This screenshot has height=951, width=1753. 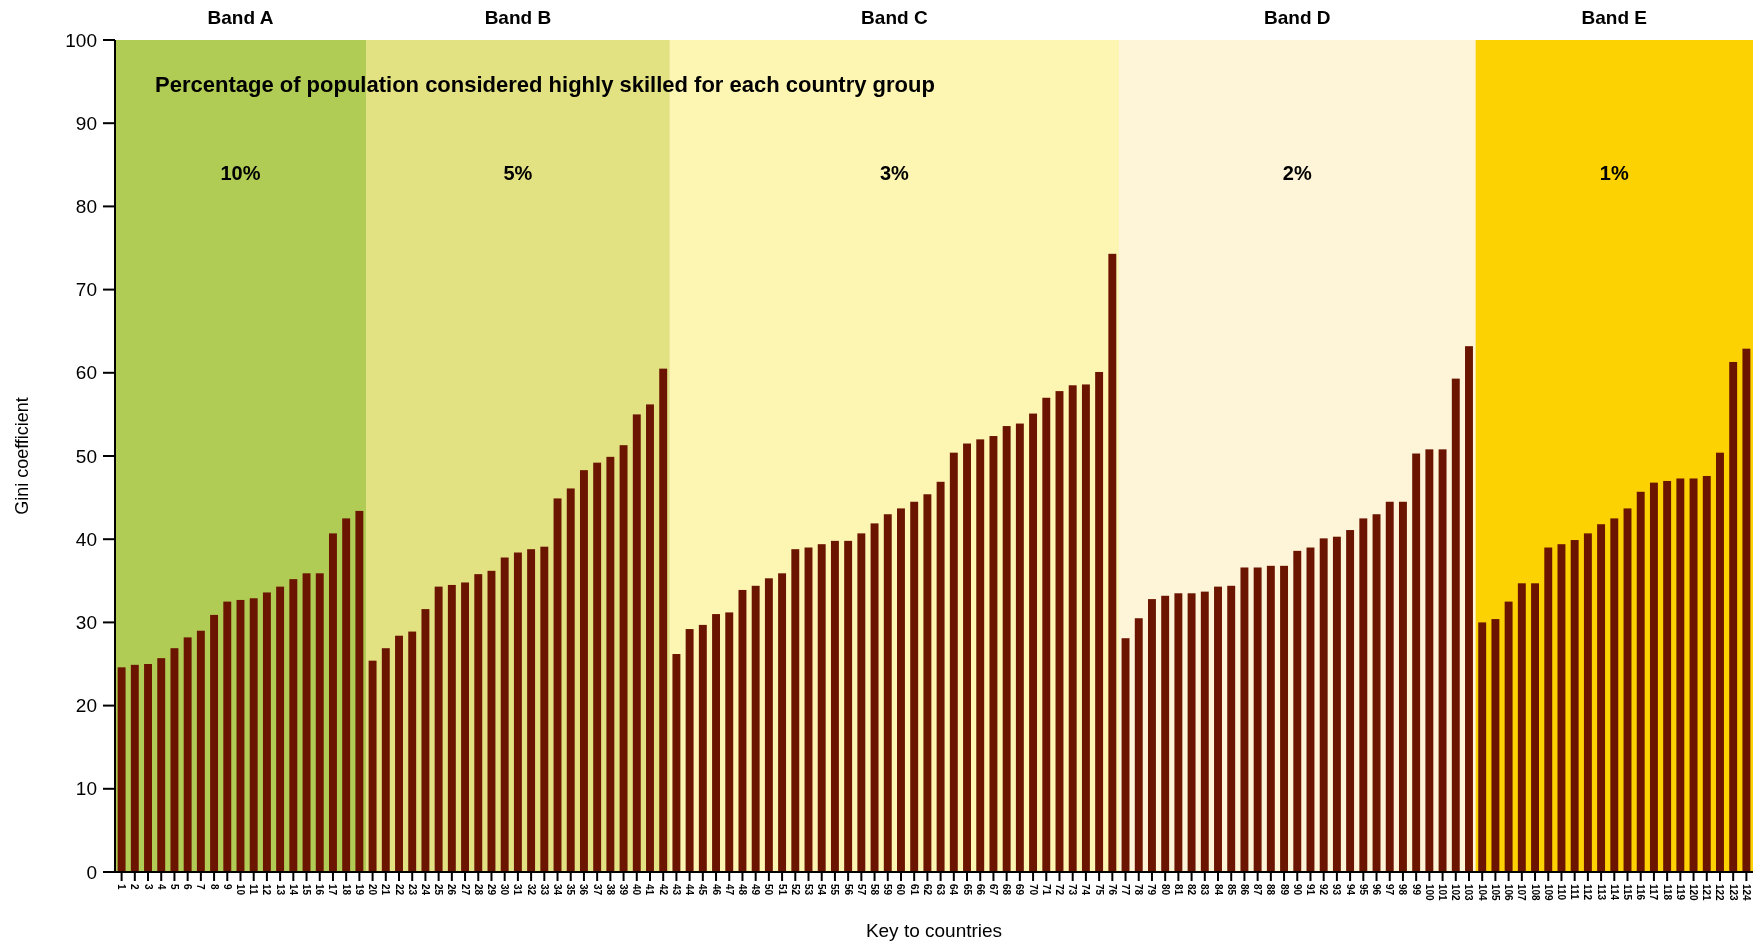 I want to click on x-tick-label: 17, so click(x=333, y=890).